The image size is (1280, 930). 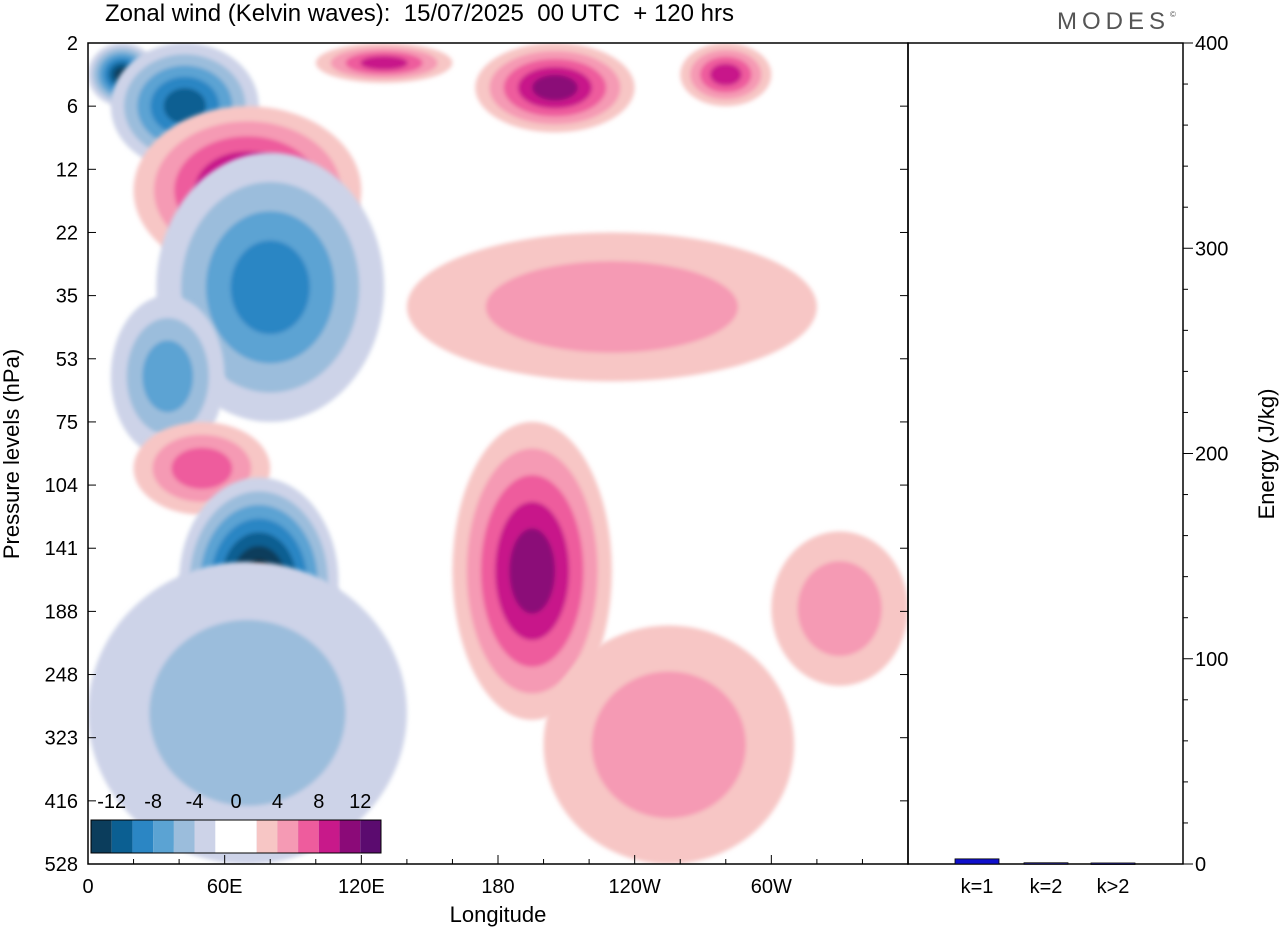 What do you see at coordinates (67, 170) in the screenshot?
I see `y-tick-label: 12` at bounding box center [67, 170].